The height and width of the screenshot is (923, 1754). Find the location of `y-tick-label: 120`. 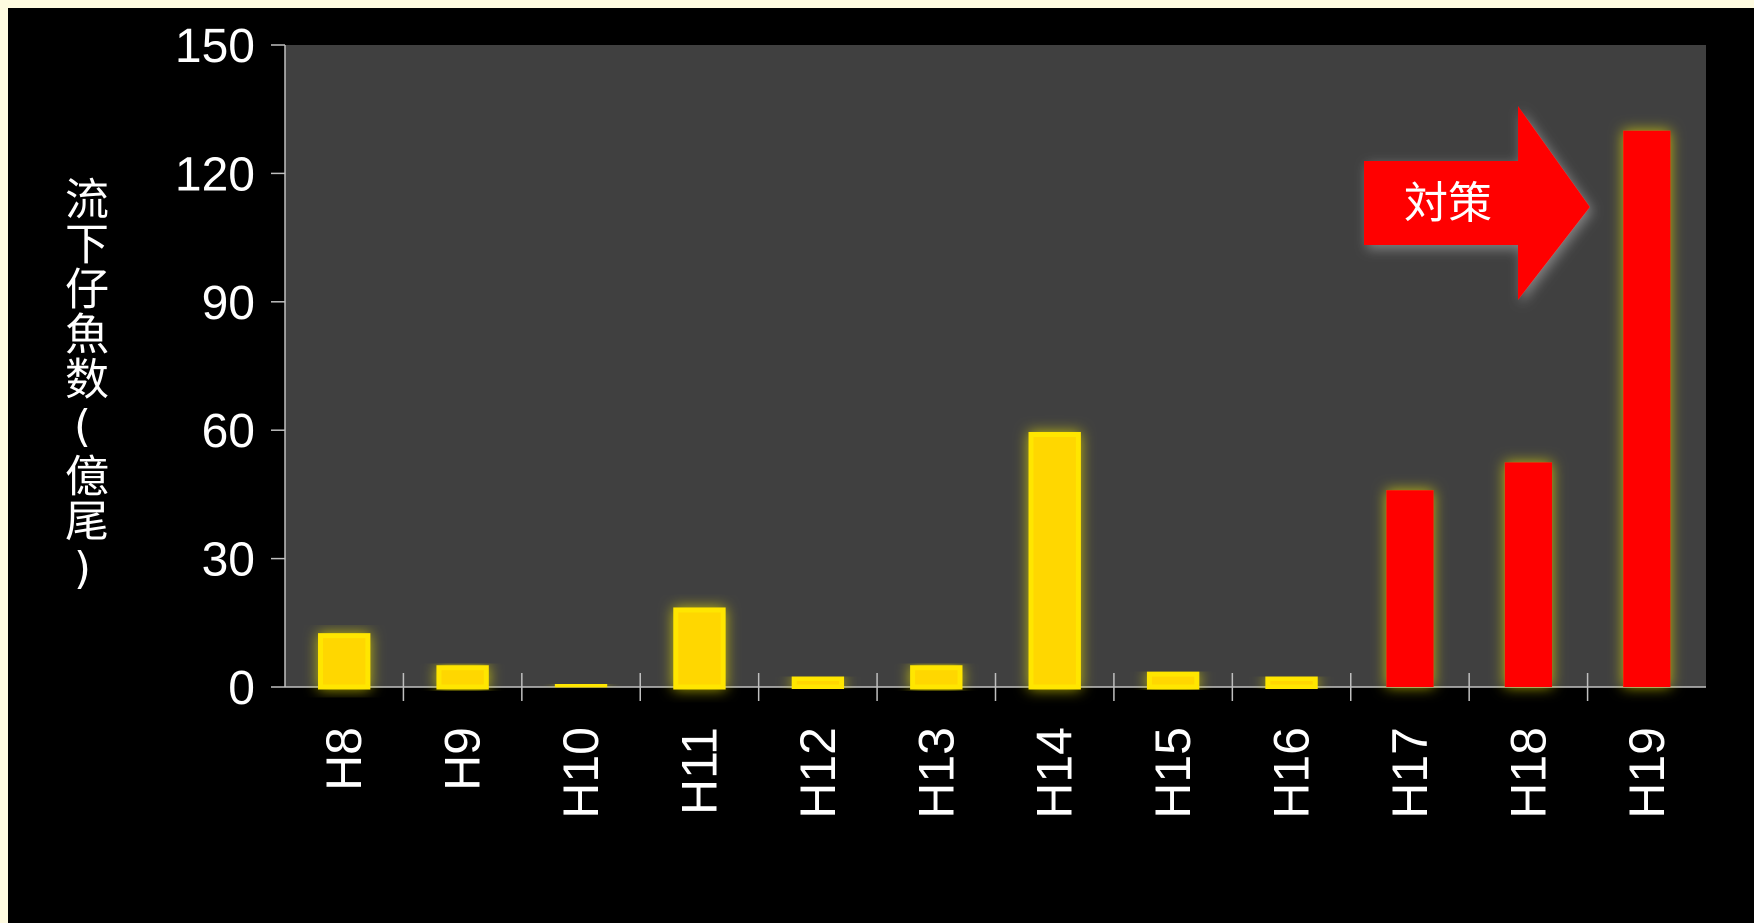

y-tick-label: 120 is located at coordinates (215, 174).